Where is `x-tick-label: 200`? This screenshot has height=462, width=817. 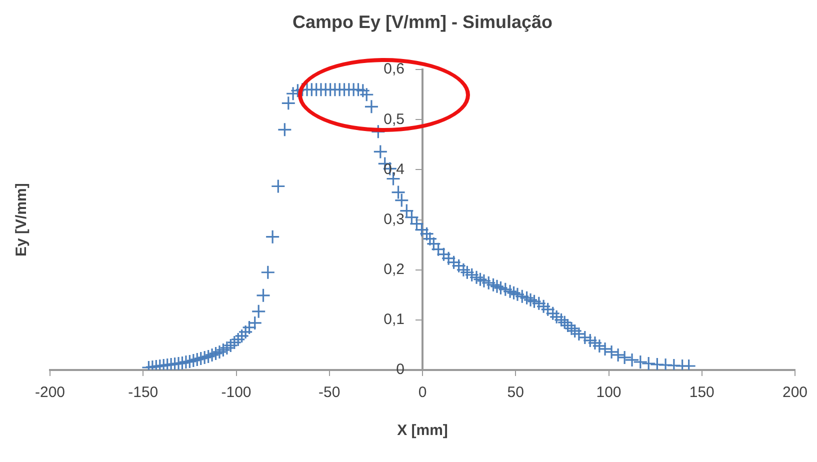
x-tick-label: 200 is located at coordinates (795, 393).